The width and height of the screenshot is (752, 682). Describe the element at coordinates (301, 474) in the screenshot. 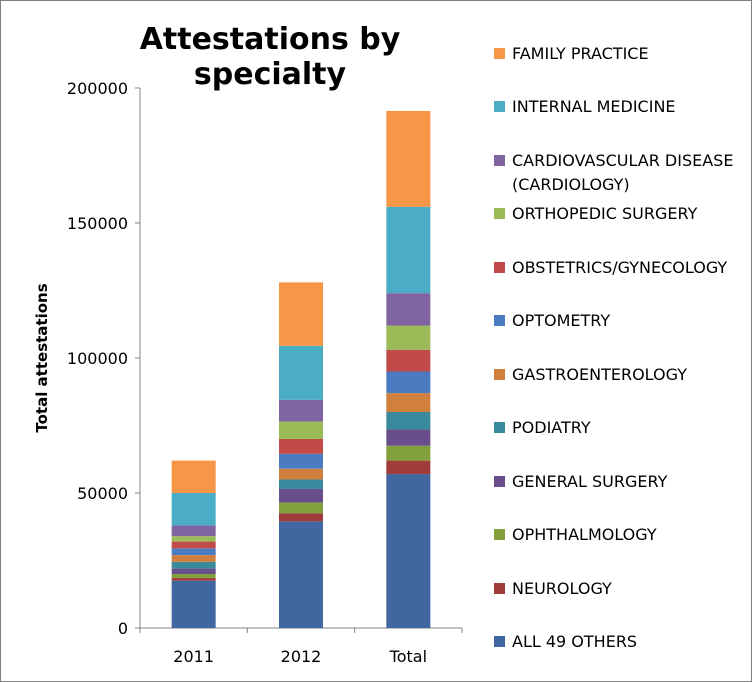

I see `bar-segment-gastroenterology-2012` at that location.